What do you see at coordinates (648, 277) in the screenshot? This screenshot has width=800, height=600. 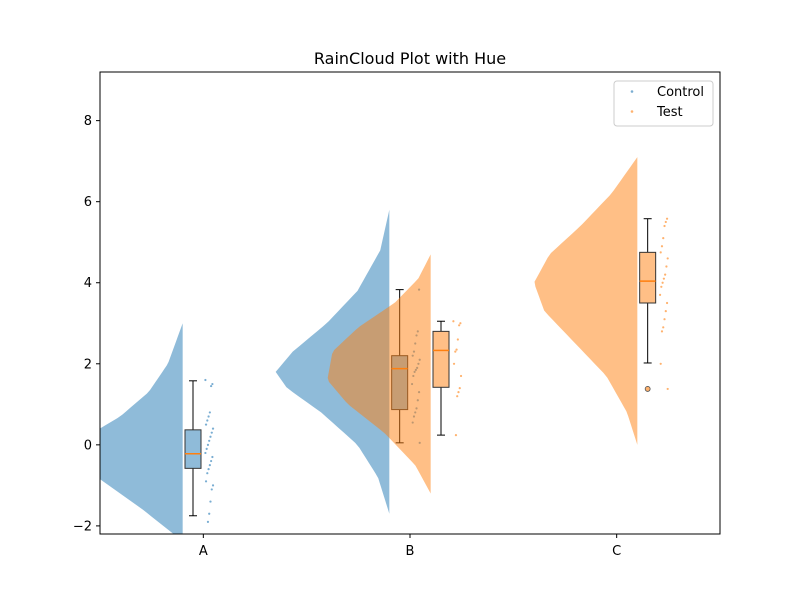 I see `box-test-c` at bounding box center [648, 277].